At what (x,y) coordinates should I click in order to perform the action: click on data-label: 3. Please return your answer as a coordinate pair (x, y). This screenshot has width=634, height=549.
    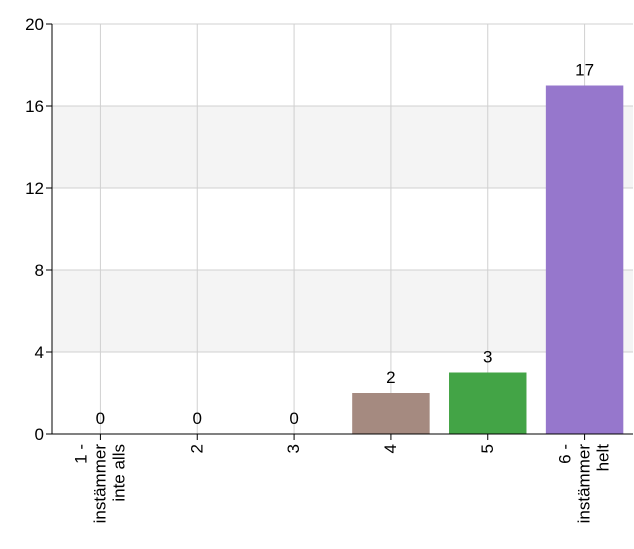
    Looking at the image, I should click on (487, 357).